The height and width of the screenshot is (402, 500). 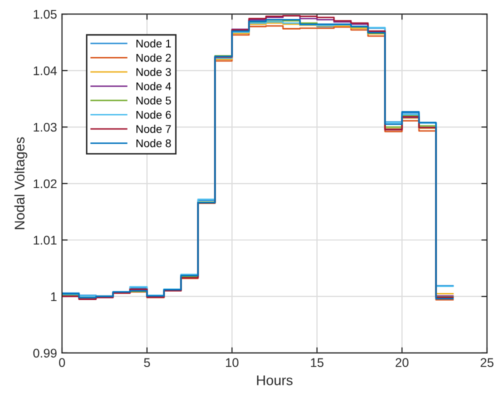 I want to click on y-tick-label: 1.01, so click(x=45, y=240).